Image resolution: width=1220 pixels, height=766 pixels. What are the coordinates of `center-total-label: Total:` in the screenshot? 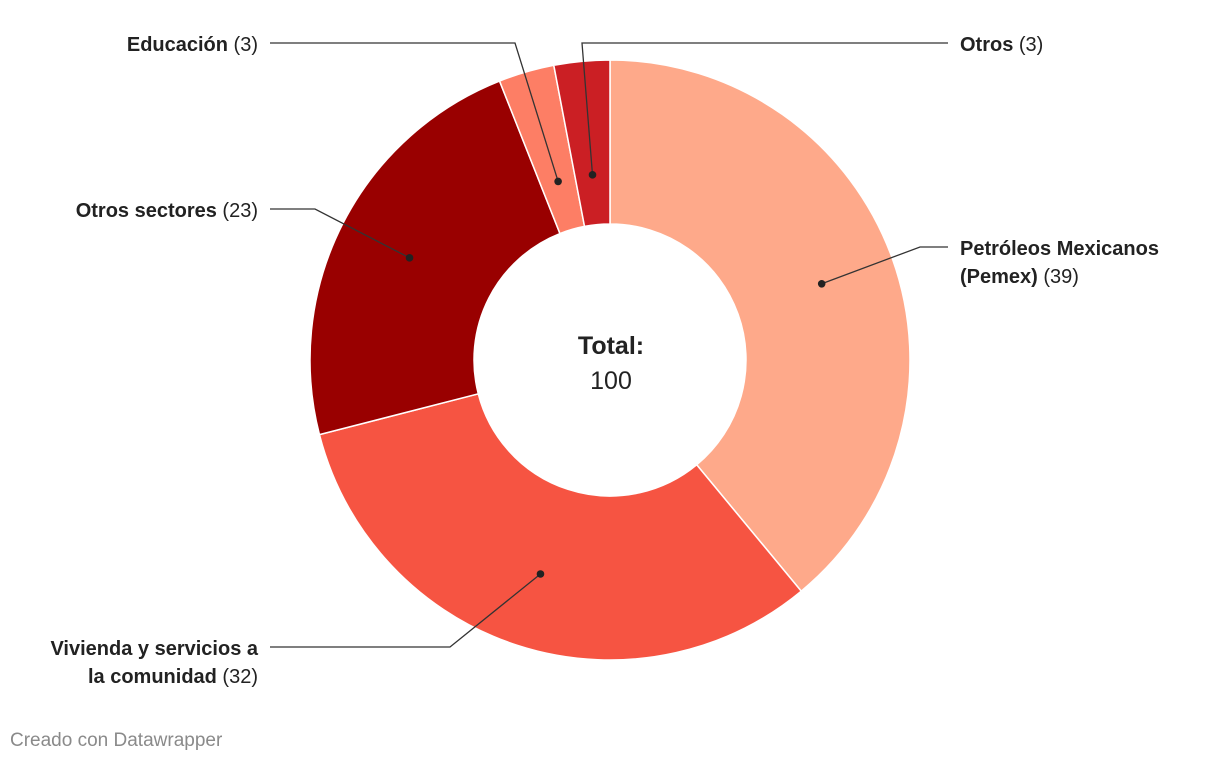 It's located at (611, 346).